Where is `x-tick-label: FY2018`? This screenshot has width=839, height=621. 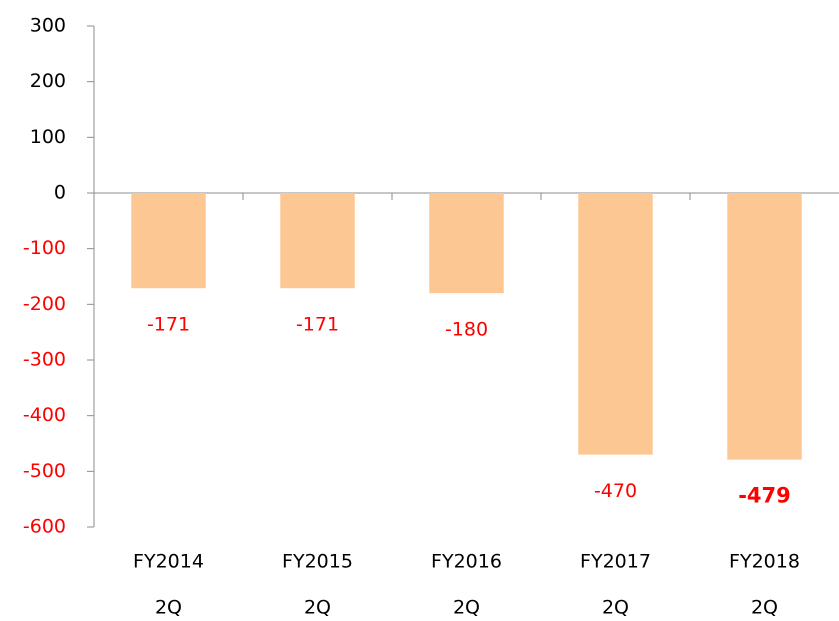 x-tick-label: FY2018 is located at coordinates (764, 562).